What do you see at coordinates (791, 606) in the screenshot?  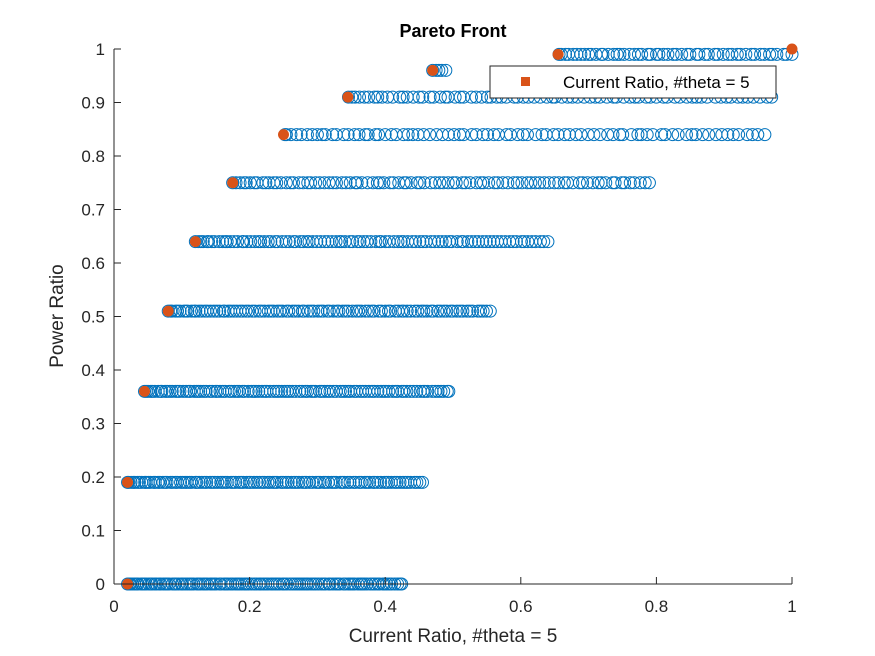 I see `x-tick-label: 1` at bounding box center [791, 606].